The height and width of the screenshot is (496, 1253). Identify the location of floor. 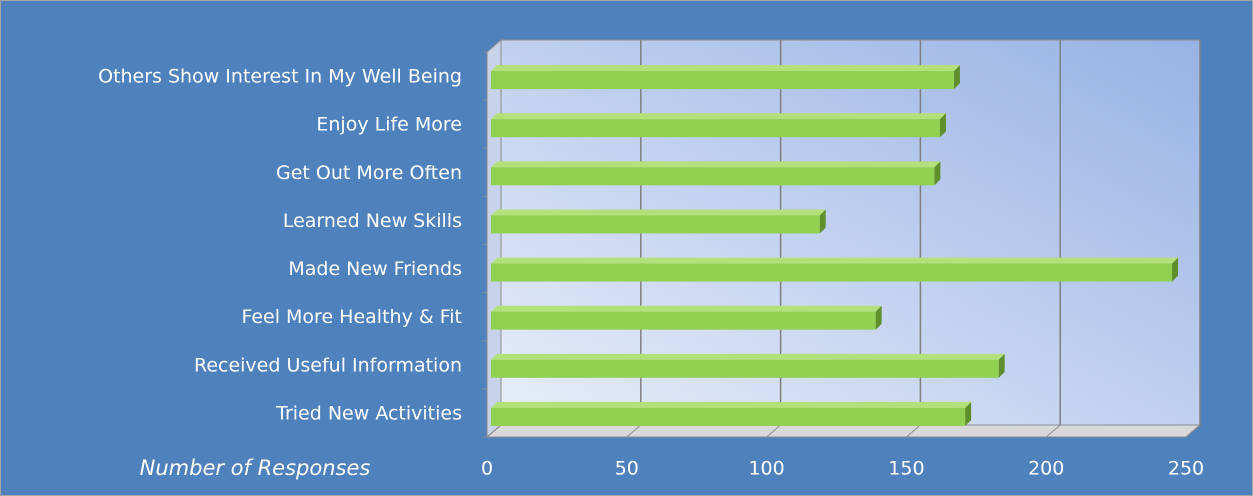
(843, 431).